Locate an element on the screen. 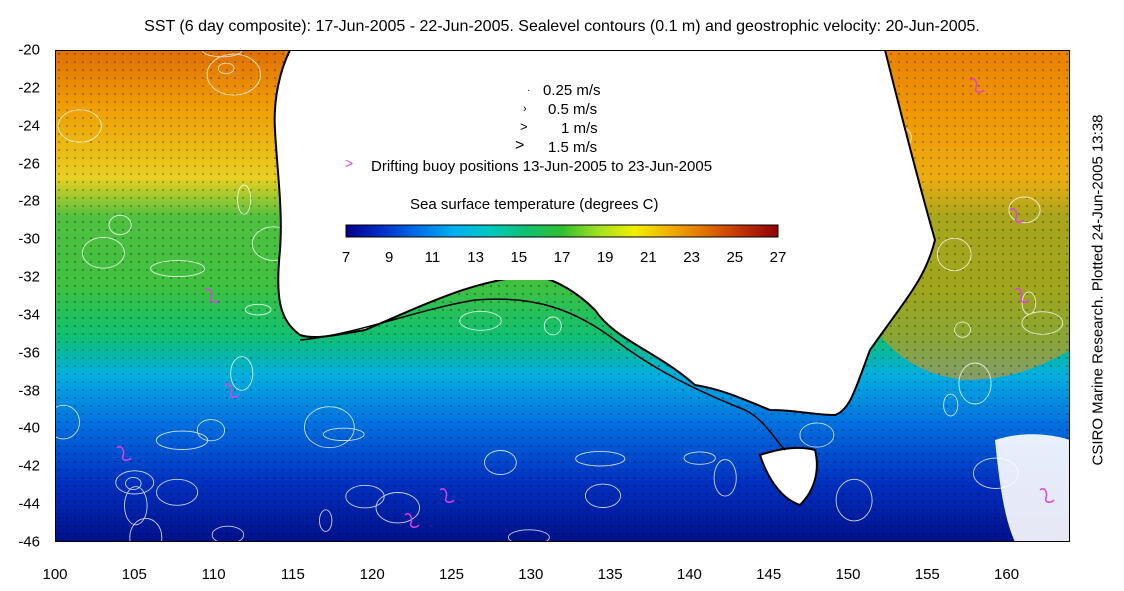  colorbar-tick-label: 25 is located at coordinates (735, 257).